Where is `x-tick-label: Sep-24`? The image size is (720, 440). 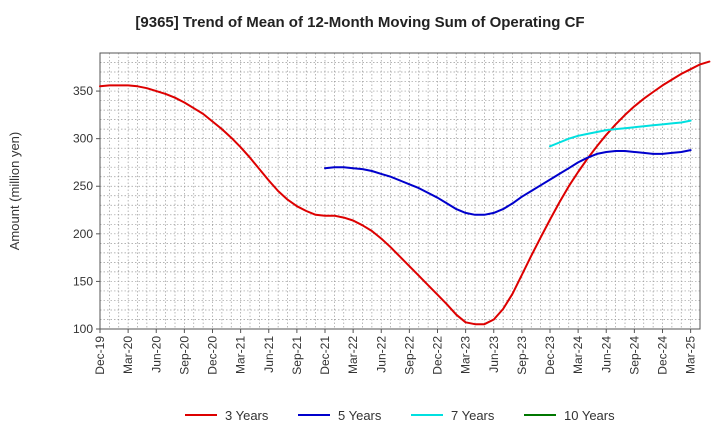 x-tick-label: Sep-24 is located at coordinates (634, 355).